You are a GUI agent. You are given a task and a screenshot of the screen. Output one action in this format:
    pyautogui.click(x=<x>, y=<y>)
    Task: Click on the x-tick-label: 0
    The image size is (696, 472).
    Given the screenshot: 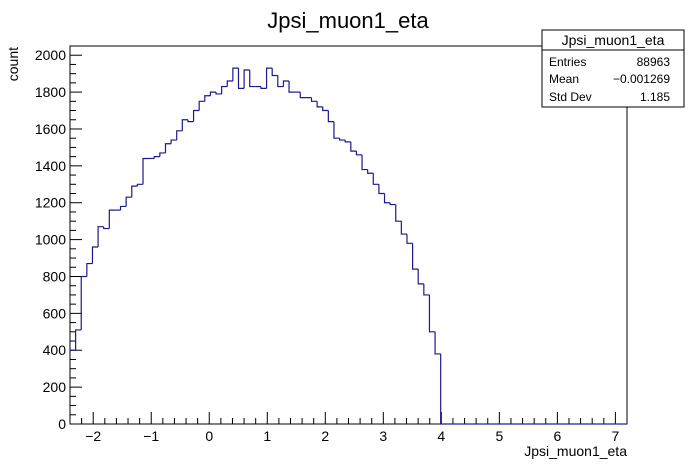 What is the action you would take?
    pyautogui.click(x=209, y=436)
    